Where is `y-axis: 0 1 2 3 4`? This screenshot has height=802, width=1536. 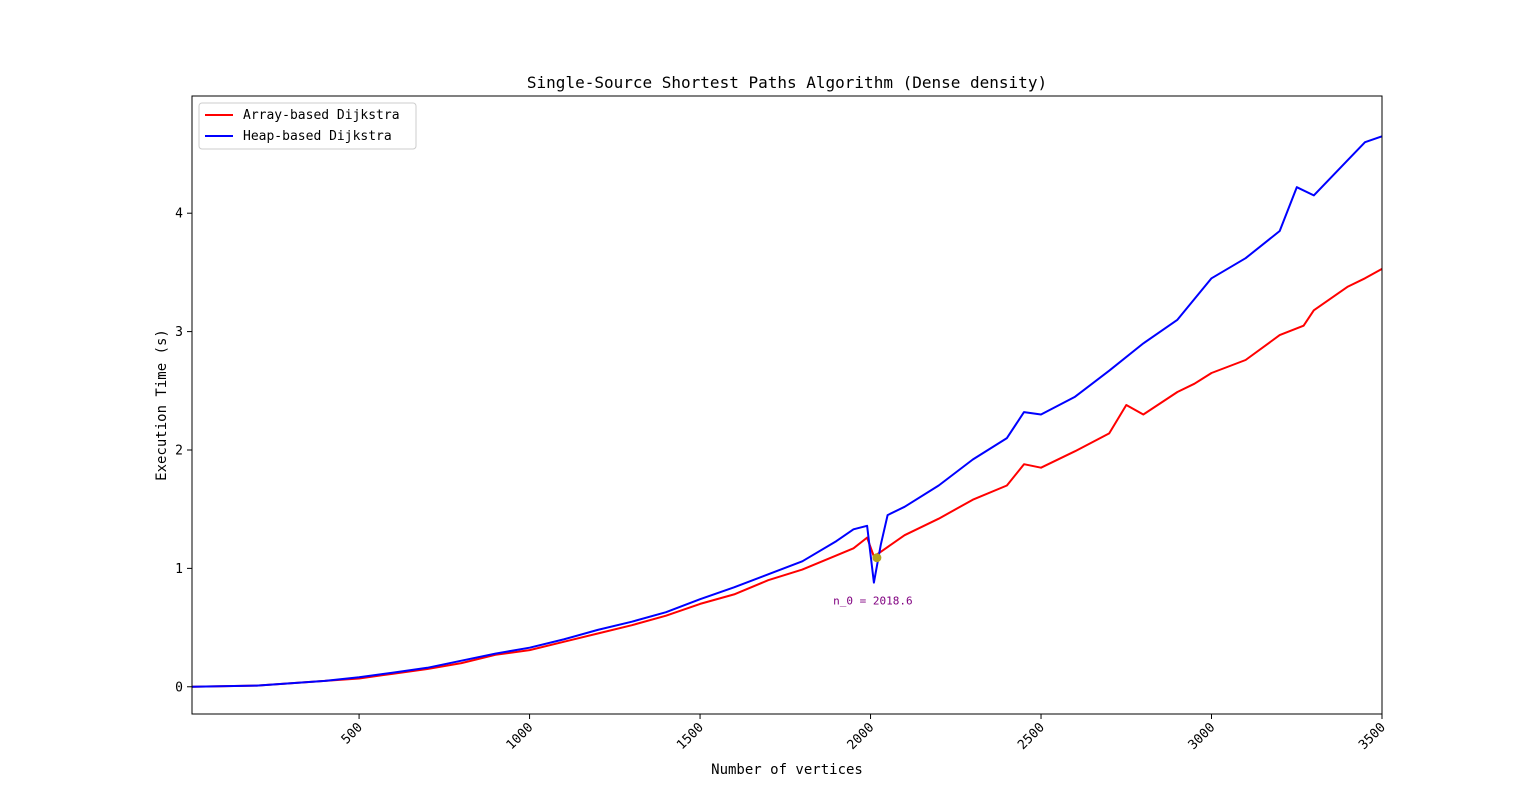 y-axis: 0 1 2 3 4 is located at coordinates (183, 451).